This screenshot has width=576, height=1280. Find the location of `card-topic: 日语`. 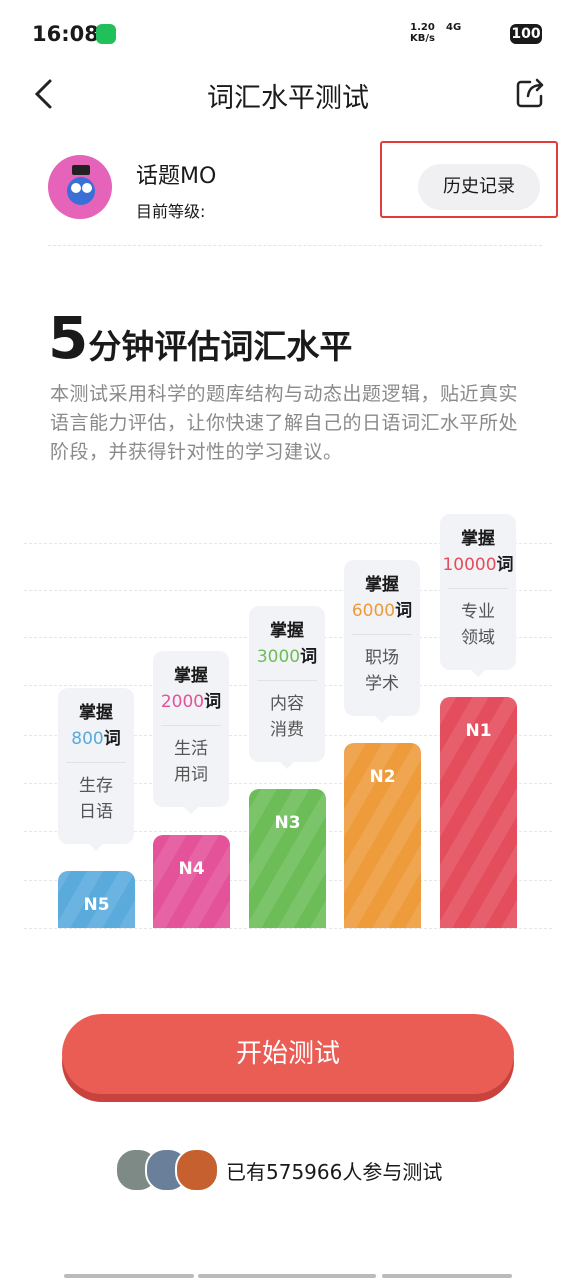

card-topic: 日语 is located at coordinates (96, 812).